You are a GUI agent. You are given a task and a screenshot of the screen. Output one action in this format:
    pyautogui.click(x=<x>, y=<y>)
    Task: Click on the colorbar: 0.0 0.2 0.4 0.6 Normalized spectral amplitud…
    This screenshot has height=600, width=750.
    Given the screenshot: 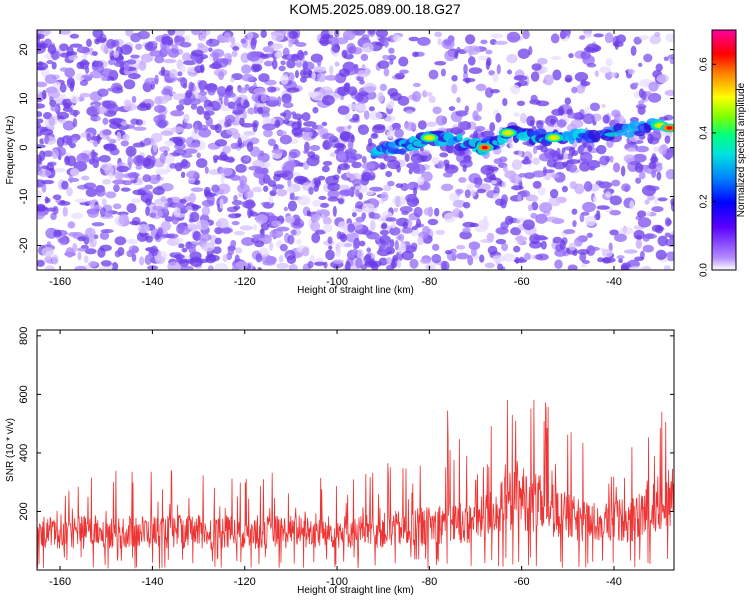 What is the action you would take?
    pyautogui.click(x=723, y=153)
    